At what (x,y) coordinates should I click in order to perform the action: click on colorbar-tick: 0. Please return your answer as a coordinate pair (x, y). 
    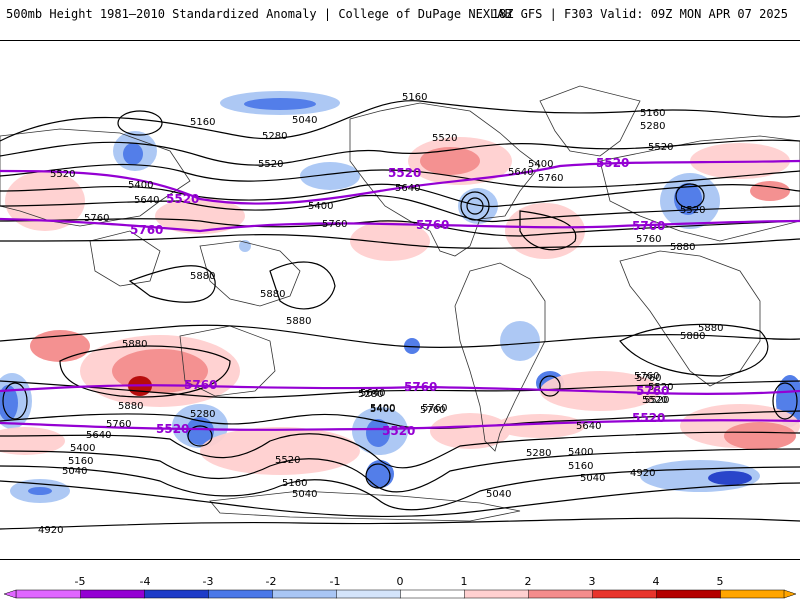
    Looking at the image, I should click on (400, 581).